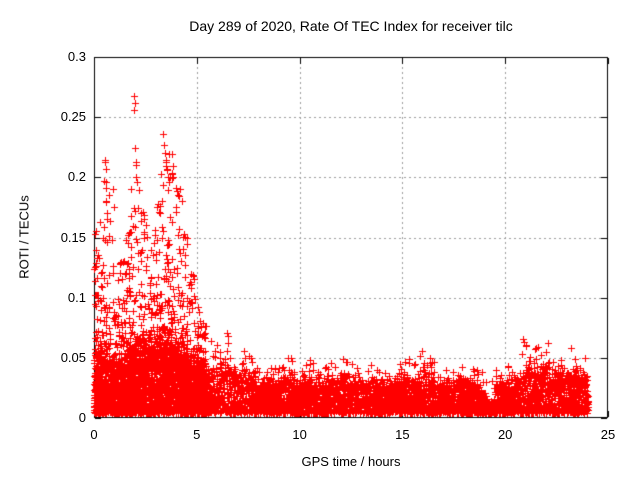 This screenshot has height=480, width=640. Describe the element at coordinates (299, 434) in the screenshot. I see `x-tick-label: 10` at that location.